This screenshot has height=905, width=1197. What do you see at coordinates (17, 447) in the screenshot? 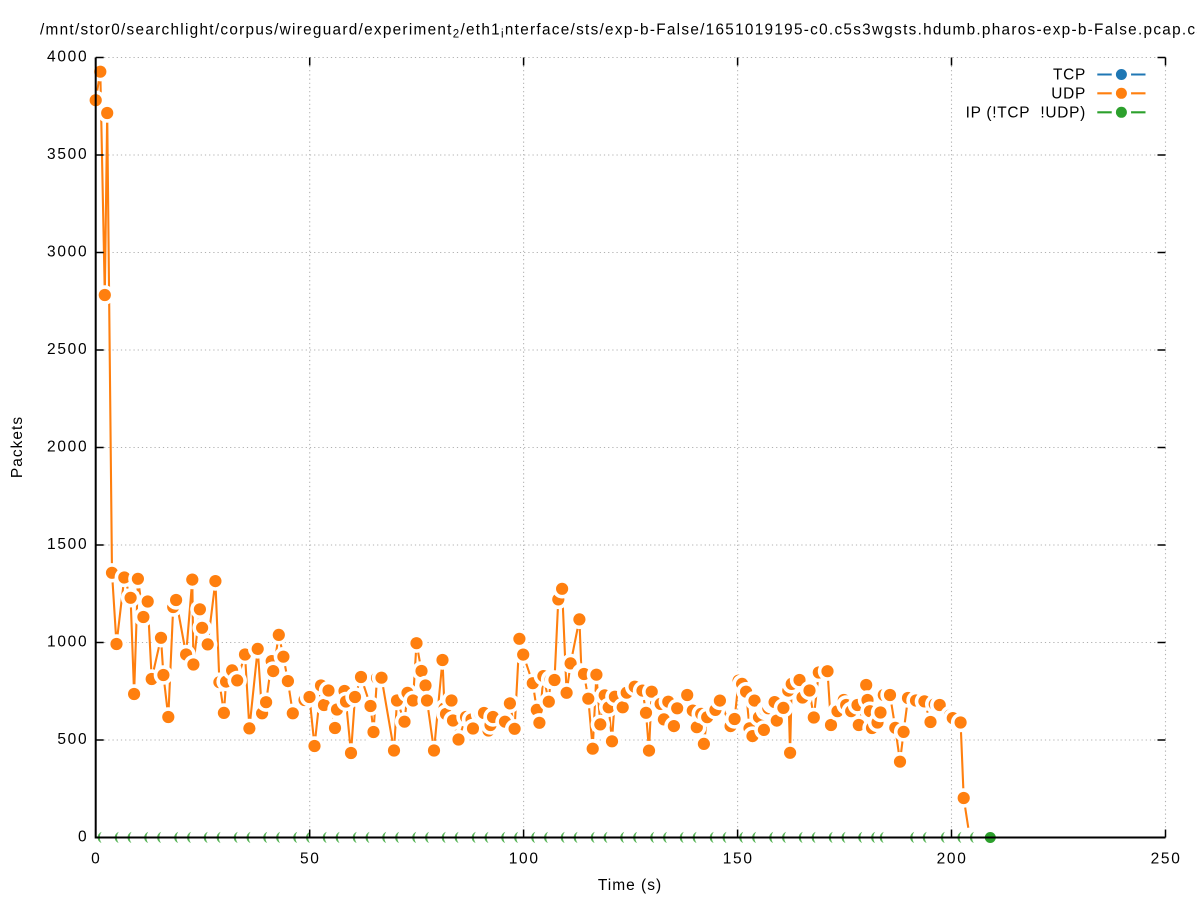
I see `svg-text: Packets` at bounding box center [17, 447].